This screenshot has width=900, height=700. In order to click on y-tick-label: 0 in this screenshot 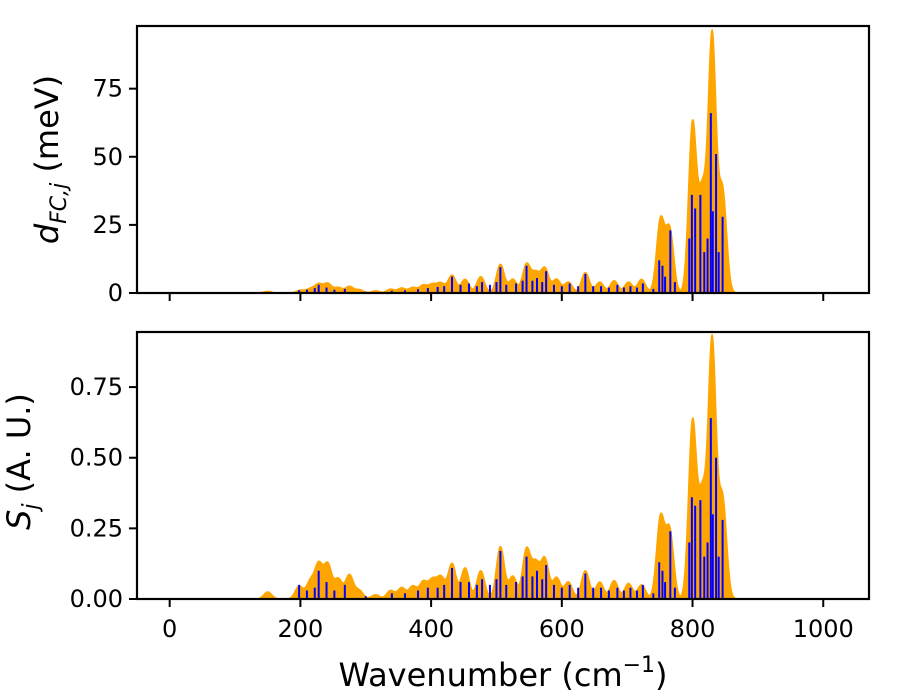, I will do `click(115, 293)`.